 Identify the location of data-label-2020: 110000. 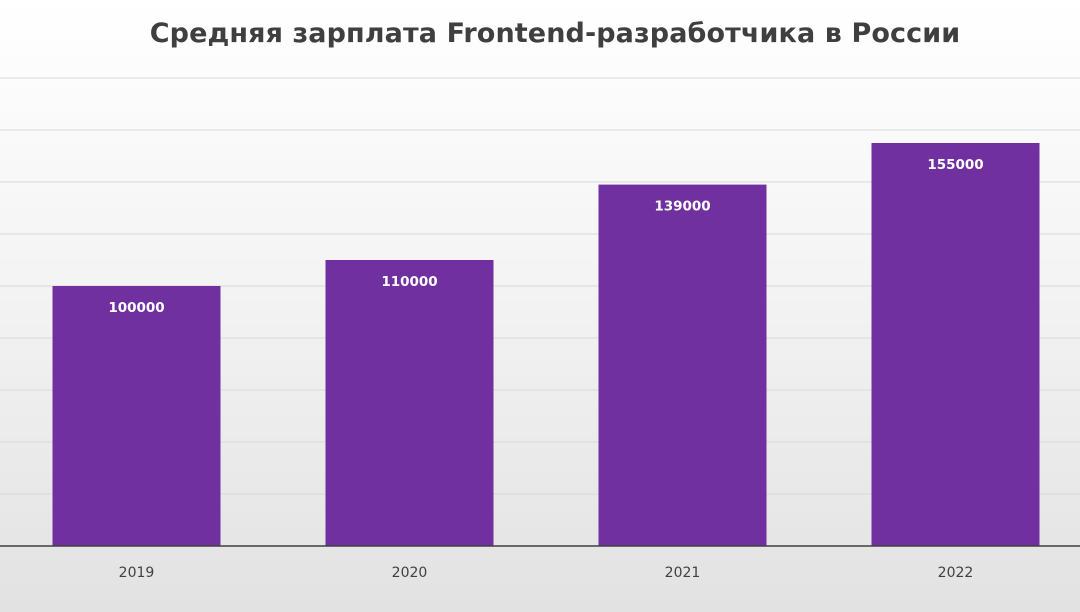
(409, 282).